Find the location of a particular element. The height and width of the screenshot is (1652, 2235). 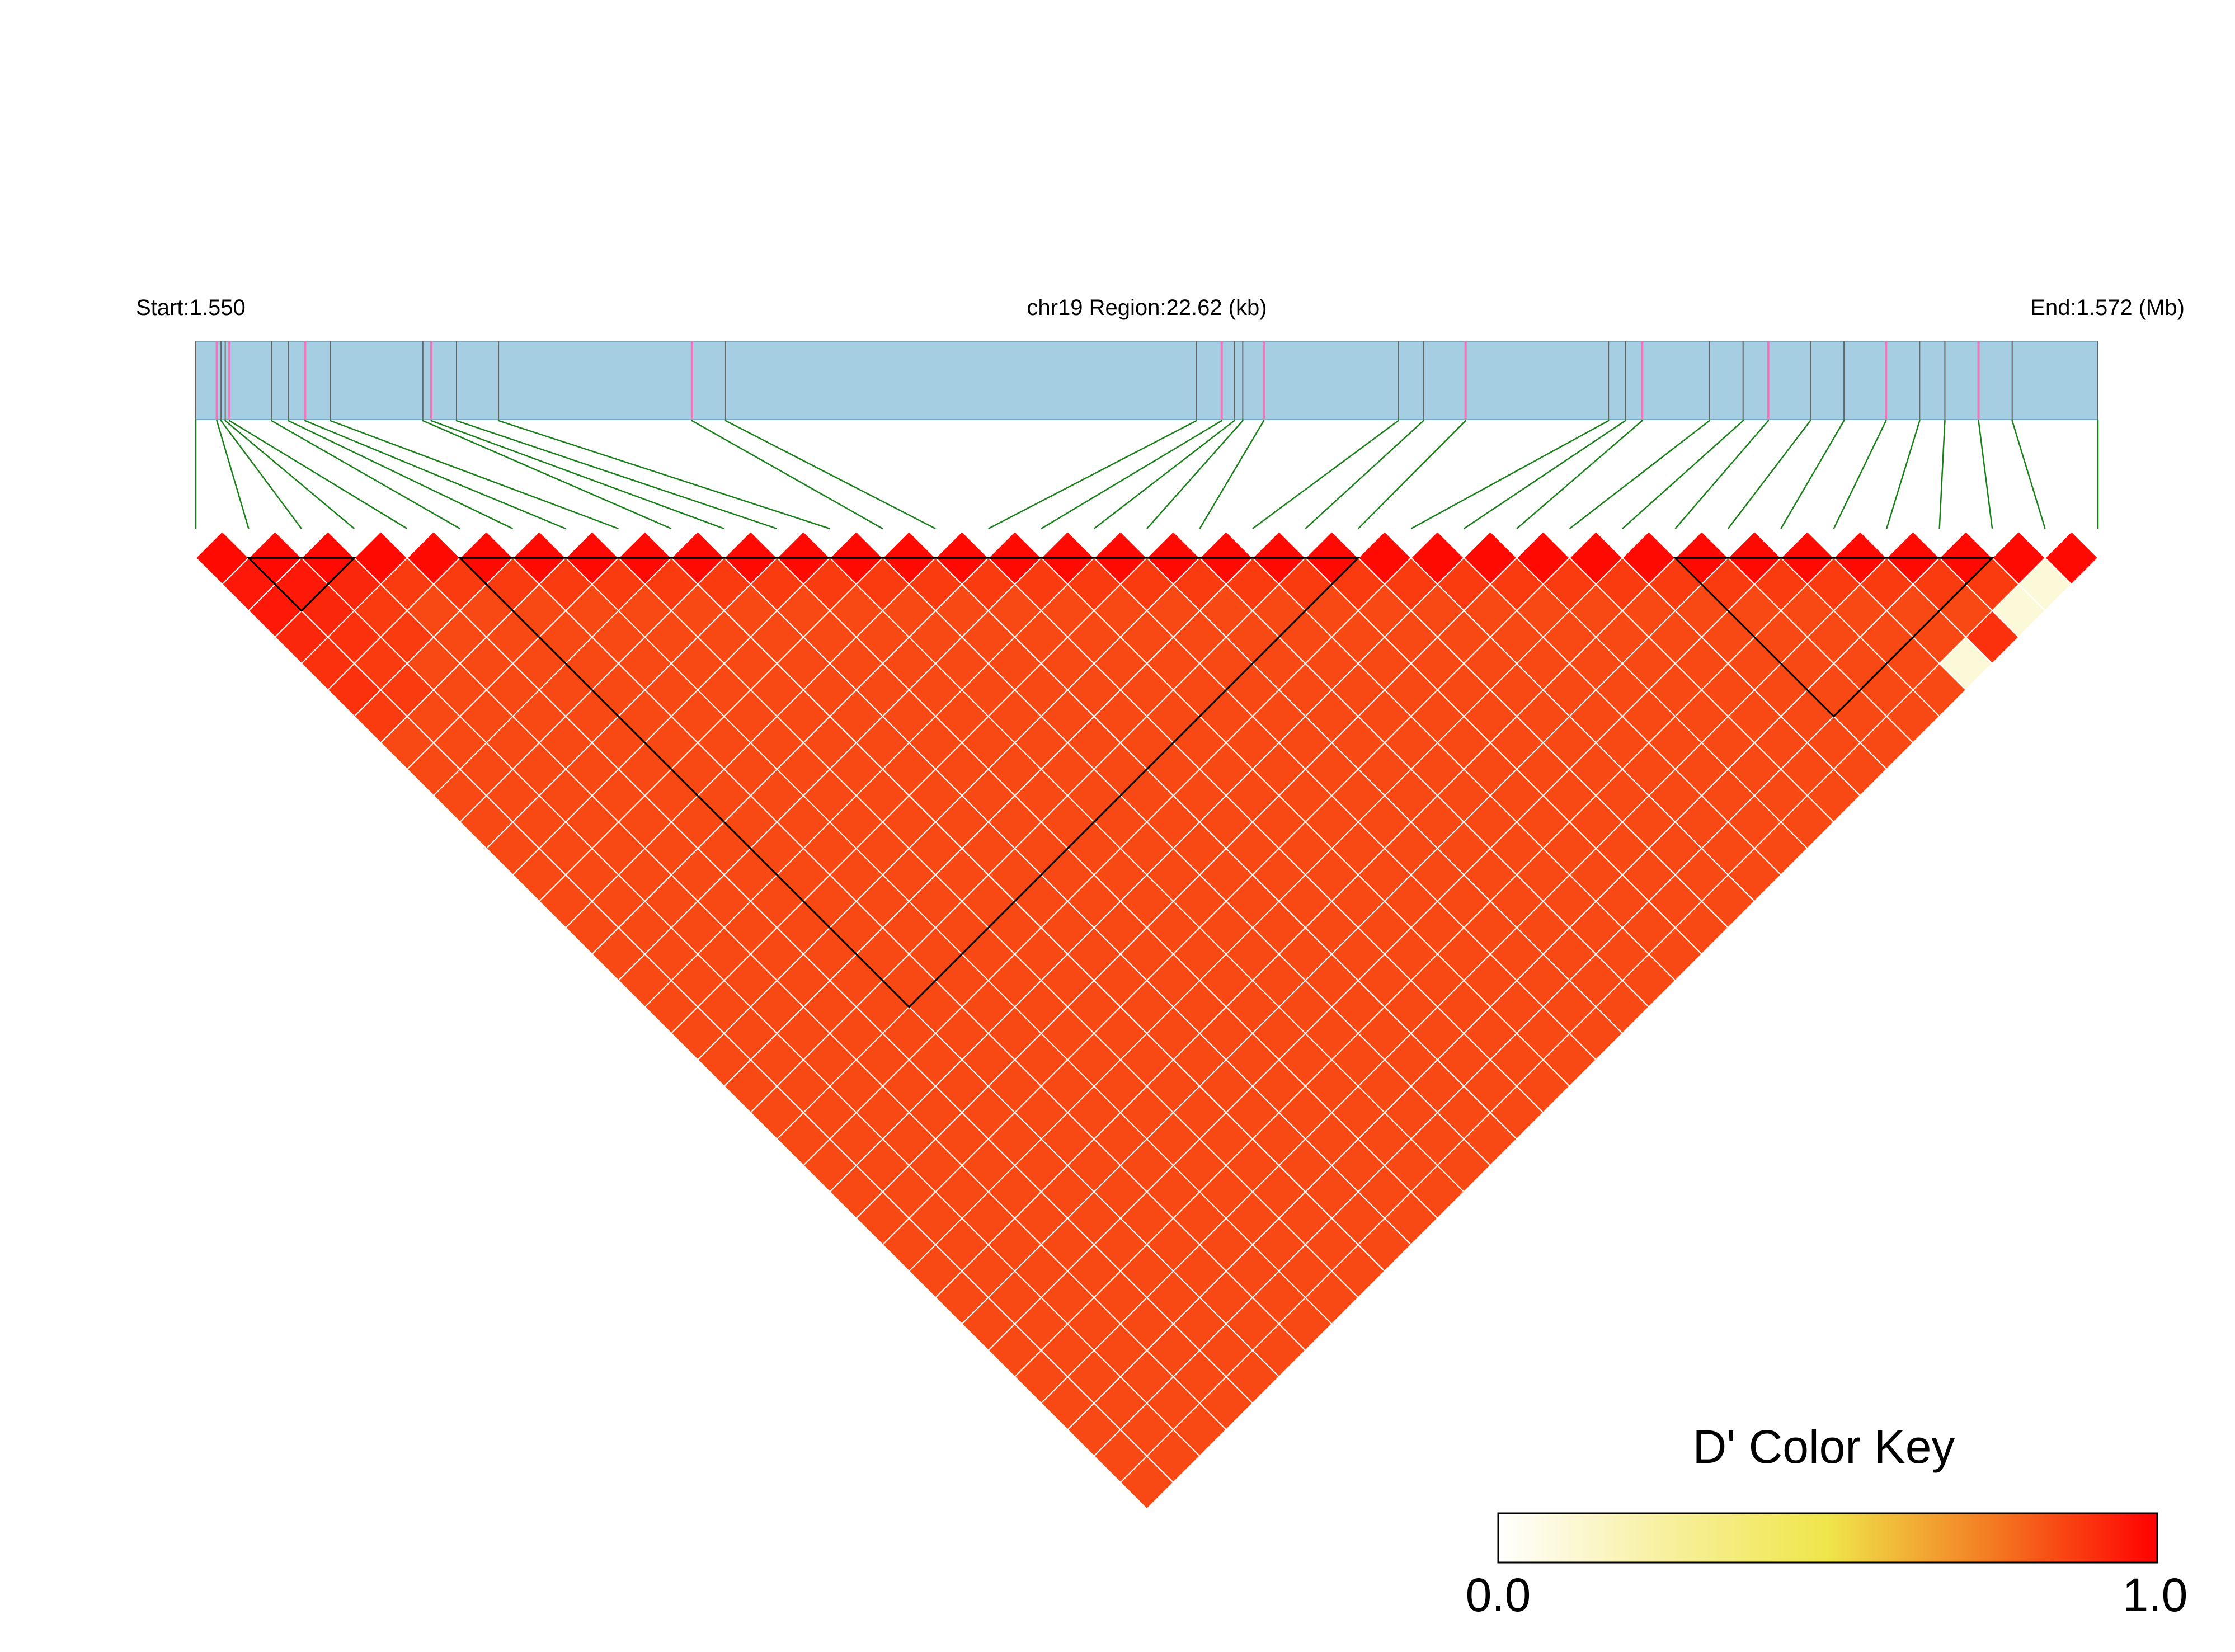

color-key-min-label: 0.0 is located at coordinates (1498, 1595).